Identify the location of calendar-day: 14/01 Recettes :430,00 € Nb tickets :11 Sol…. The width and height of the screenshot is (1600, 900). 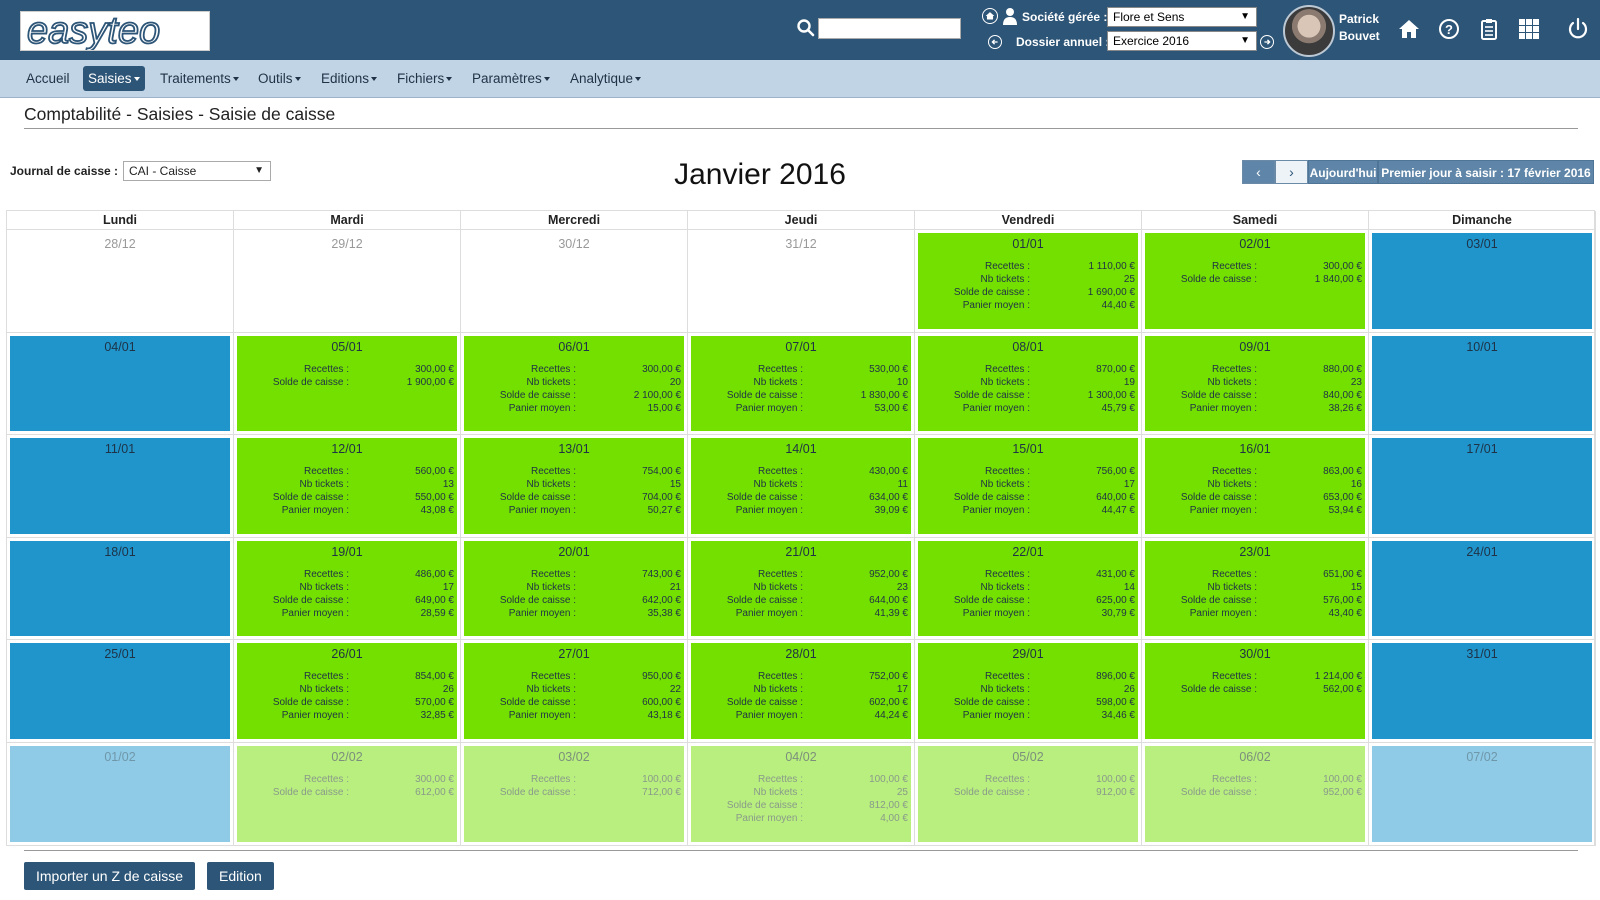
(801, 486).